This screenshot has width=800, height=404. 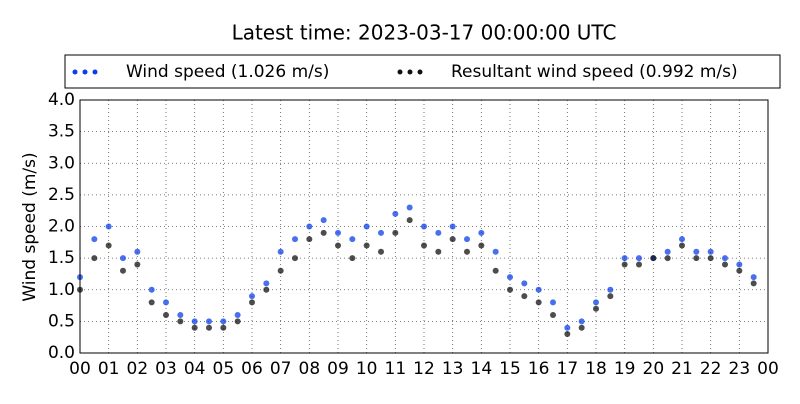 I want to click on x-tick-label: 13, so click(x=453, y=369).